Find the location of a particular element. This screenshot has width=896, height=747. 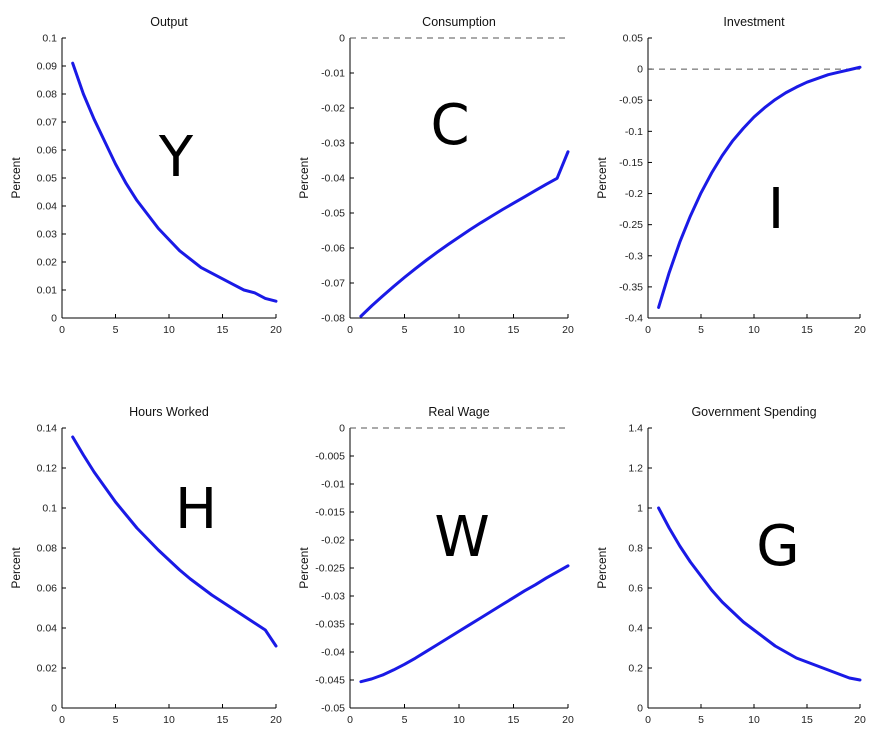

y-tick-label: 0.12 is located at coordinates (47, 469).